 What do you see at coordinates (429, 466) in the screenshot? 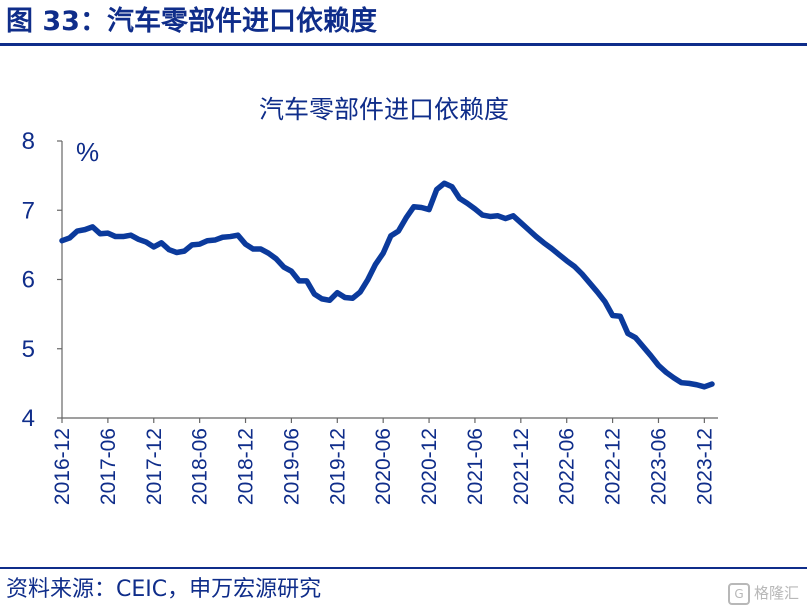
I see `x-tick-label: 2020-12` at bounding box center [429, 466].